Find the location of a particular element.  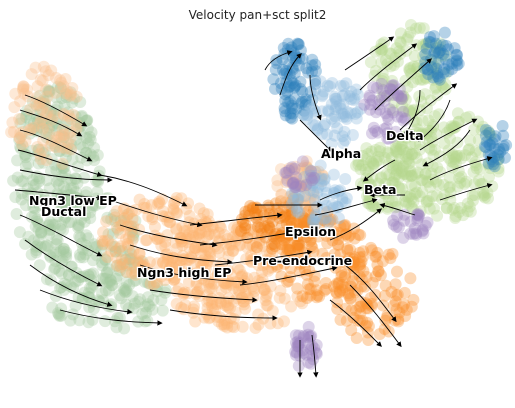

velocity-streamline is located at coordinates (403, 84).